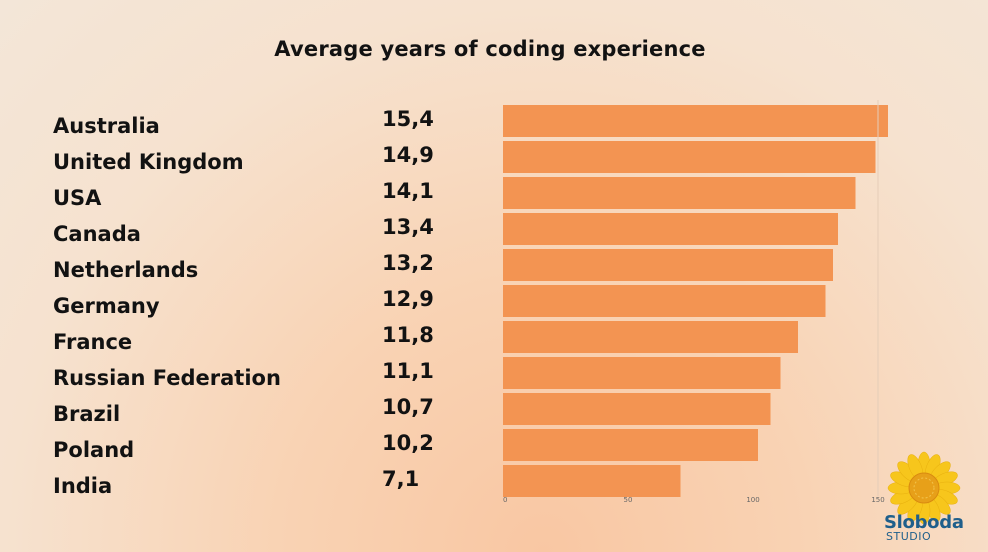 The height and width of the screenshot is (552, 988). What do you see at coordinates (505, 500) in the screenshot?
I see `x-tick-label: 0` at bounding box center [505, 500].